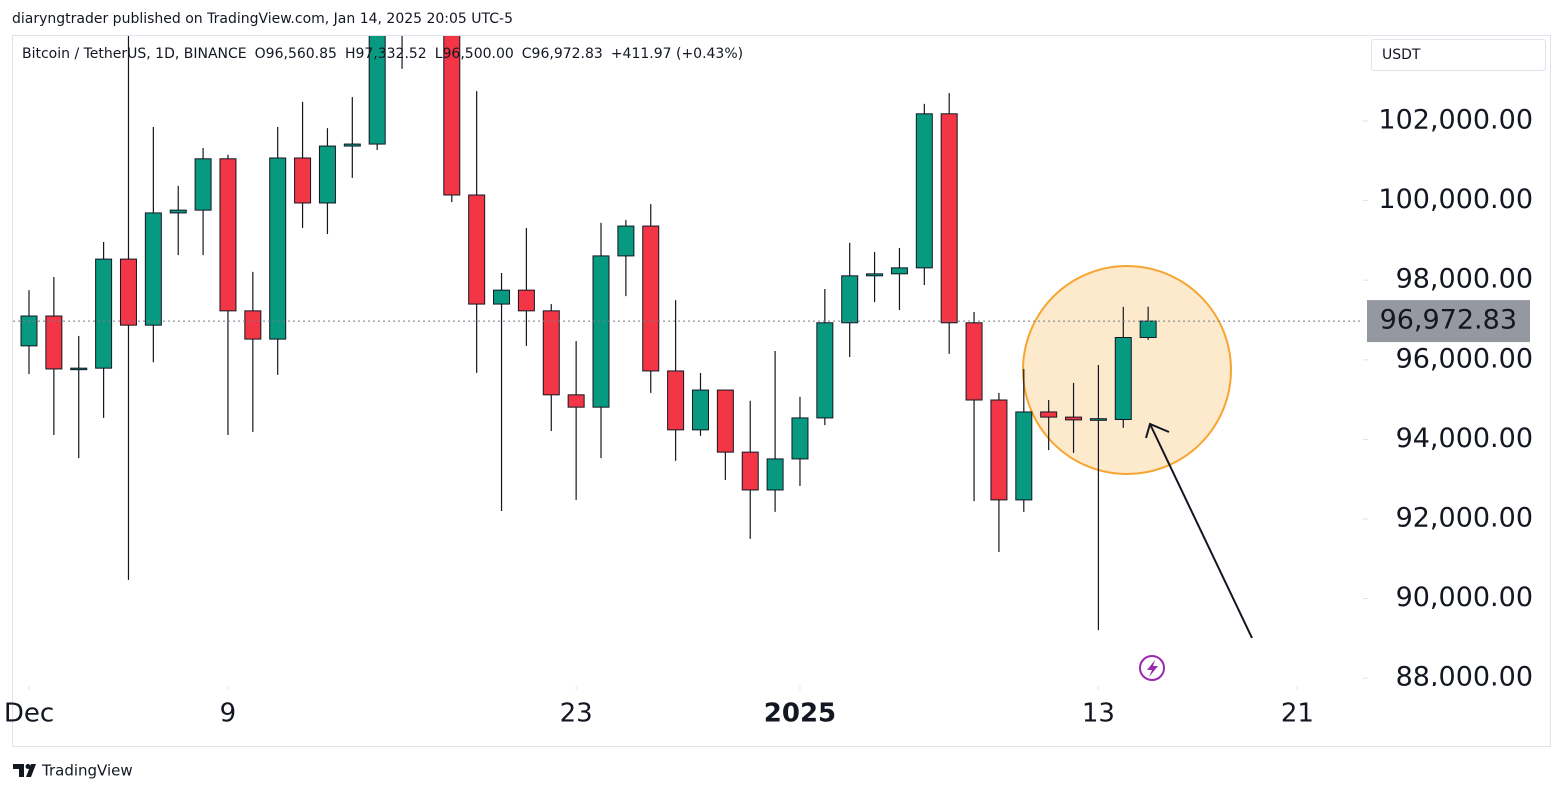 The height and width of the screenshot is (792, 1564). What do you see at coordinates (1464, 677) in the screenshot?
I see `y-tick-label: 88,000.00` at bounding box center [1464, 677].